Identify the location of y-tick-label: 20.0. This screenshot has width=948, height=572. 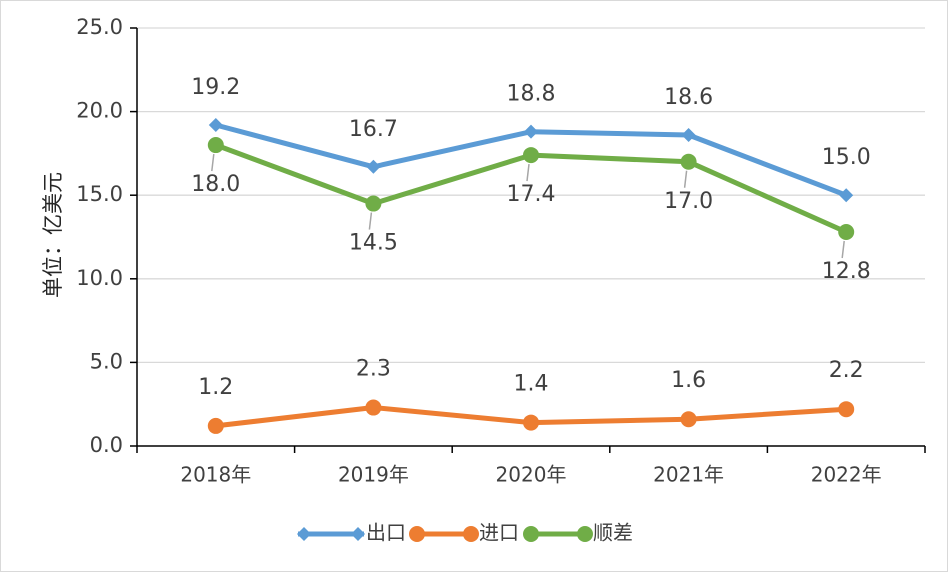
(99, 111).